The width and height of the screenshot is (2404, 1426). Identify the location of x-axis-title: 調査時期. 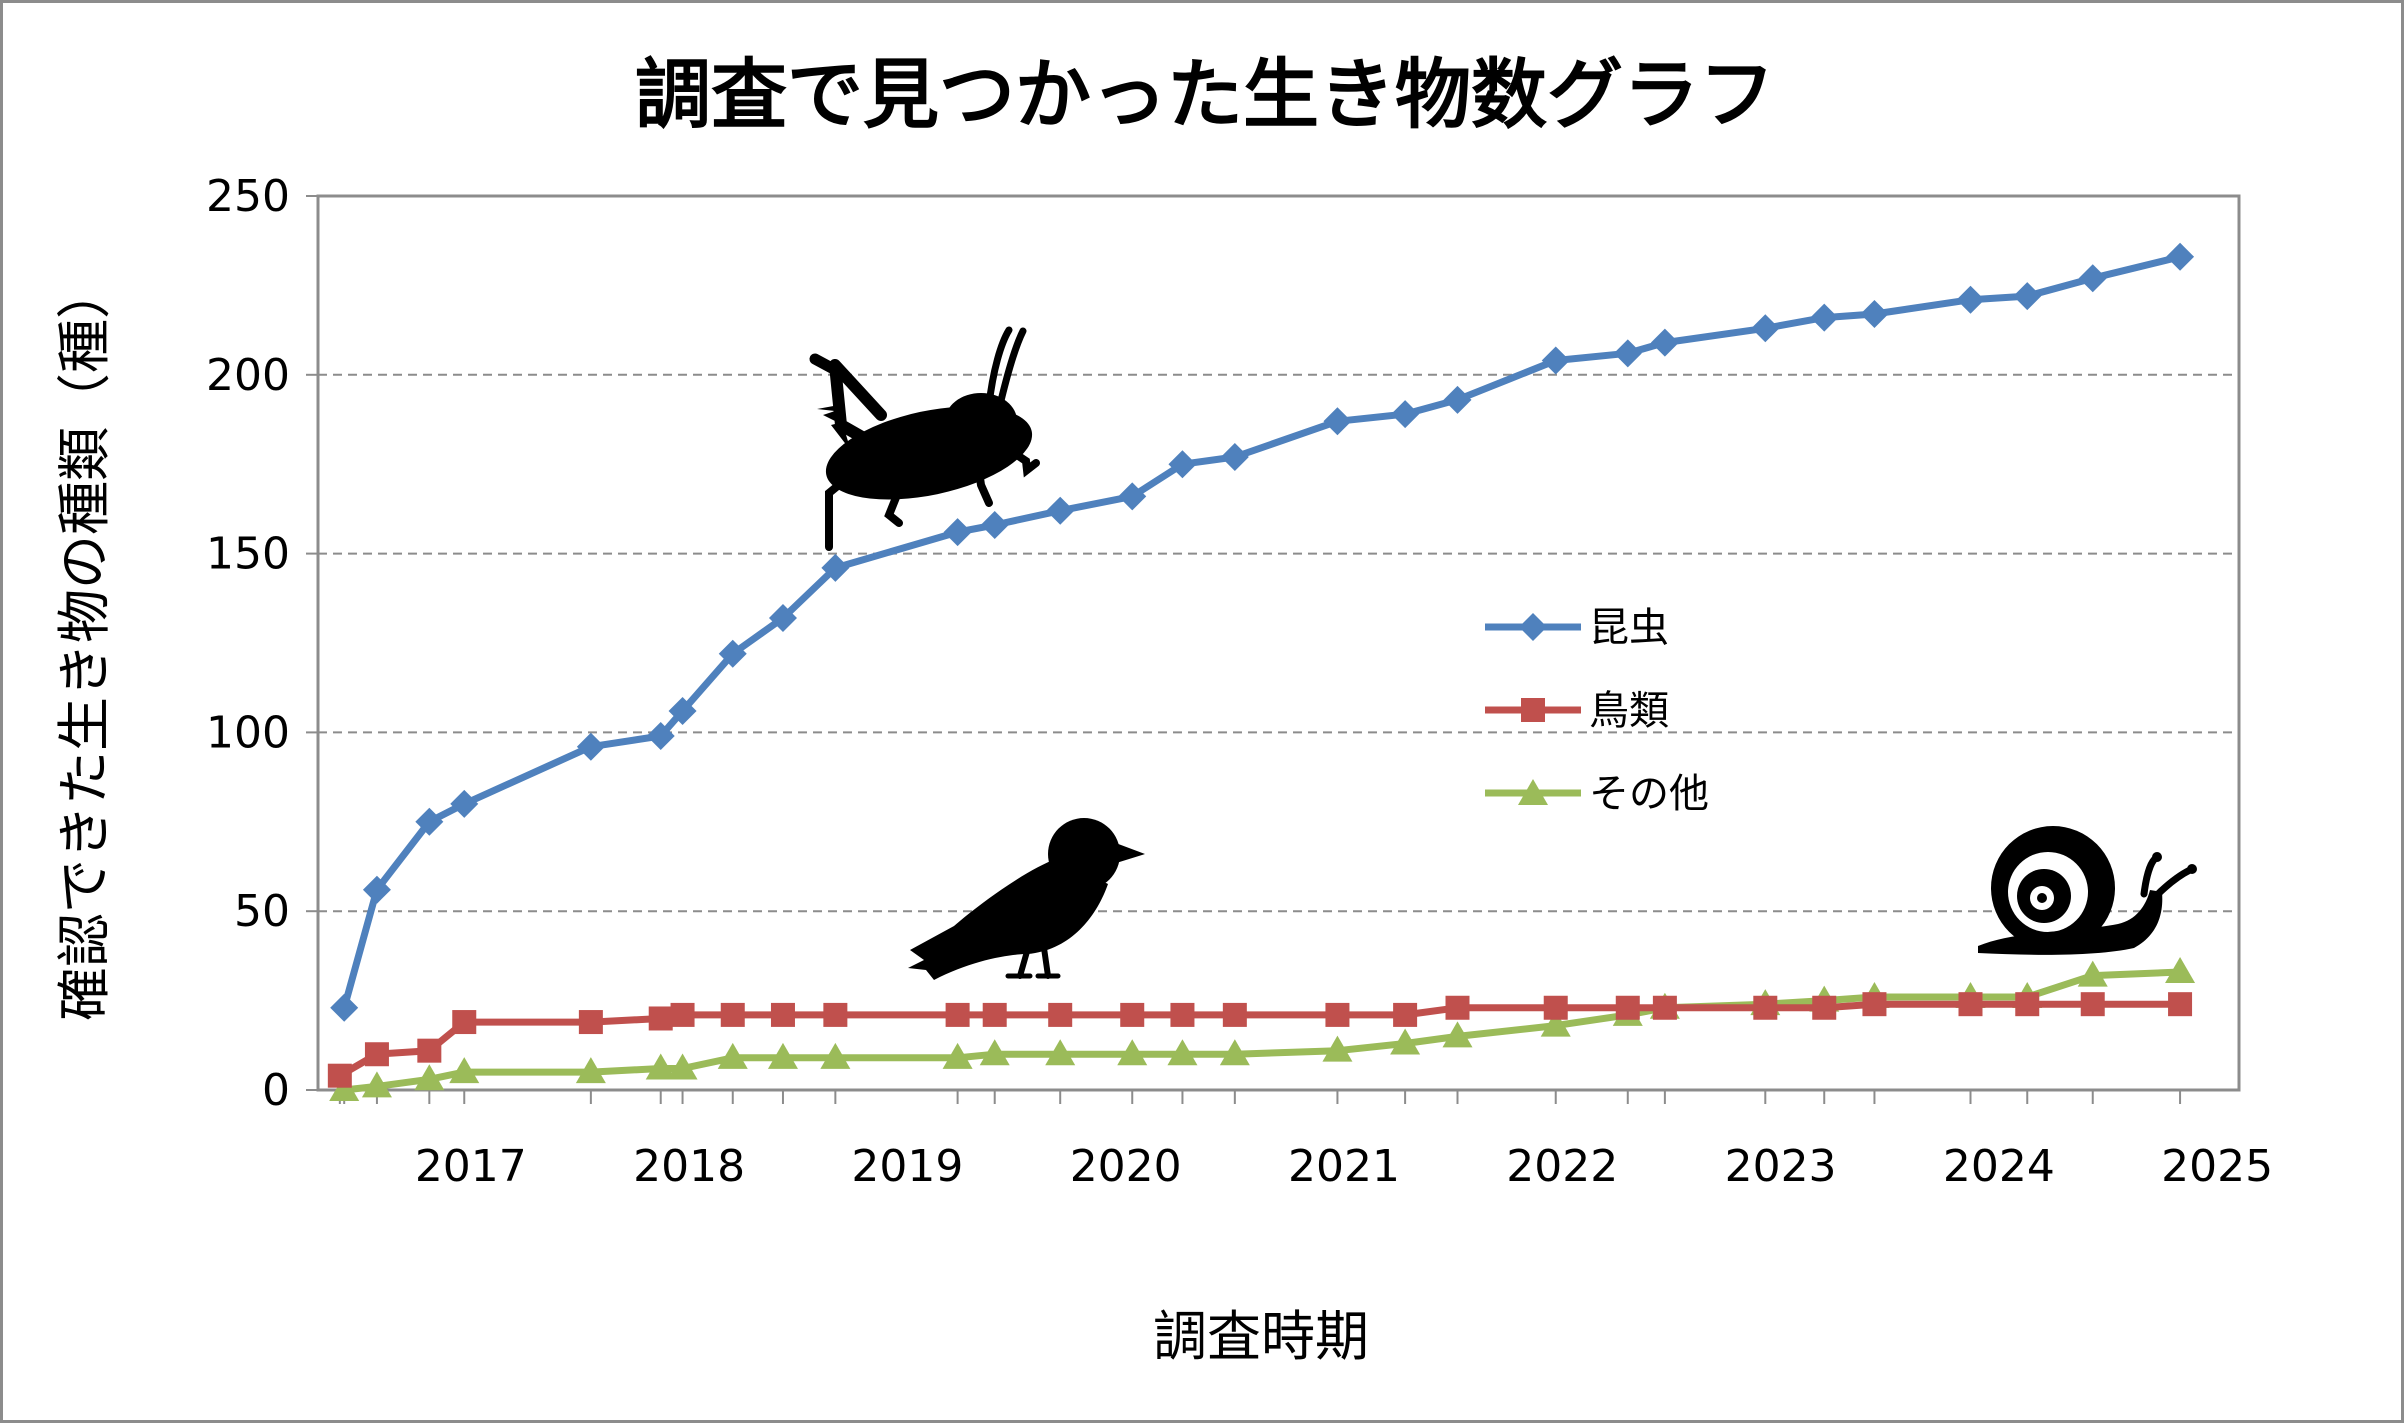
(1261, 1336).